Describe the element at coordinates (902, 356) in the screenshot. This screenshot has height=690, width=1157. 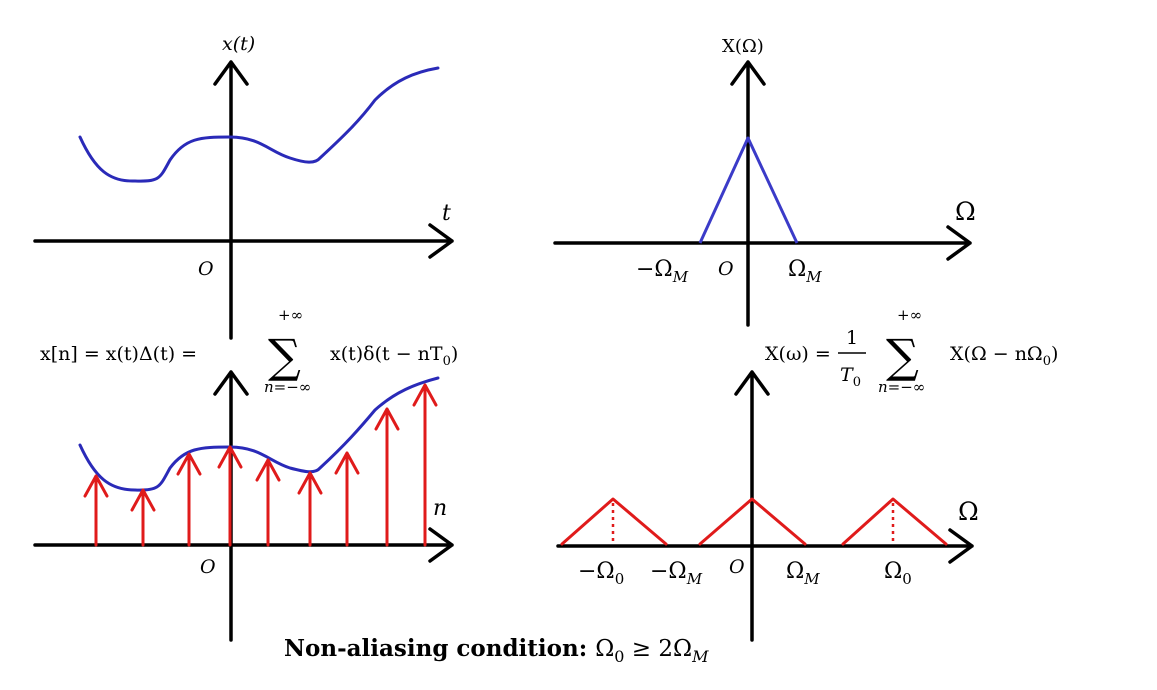
I see `periodic-sum-symbol: ∑` at that location.